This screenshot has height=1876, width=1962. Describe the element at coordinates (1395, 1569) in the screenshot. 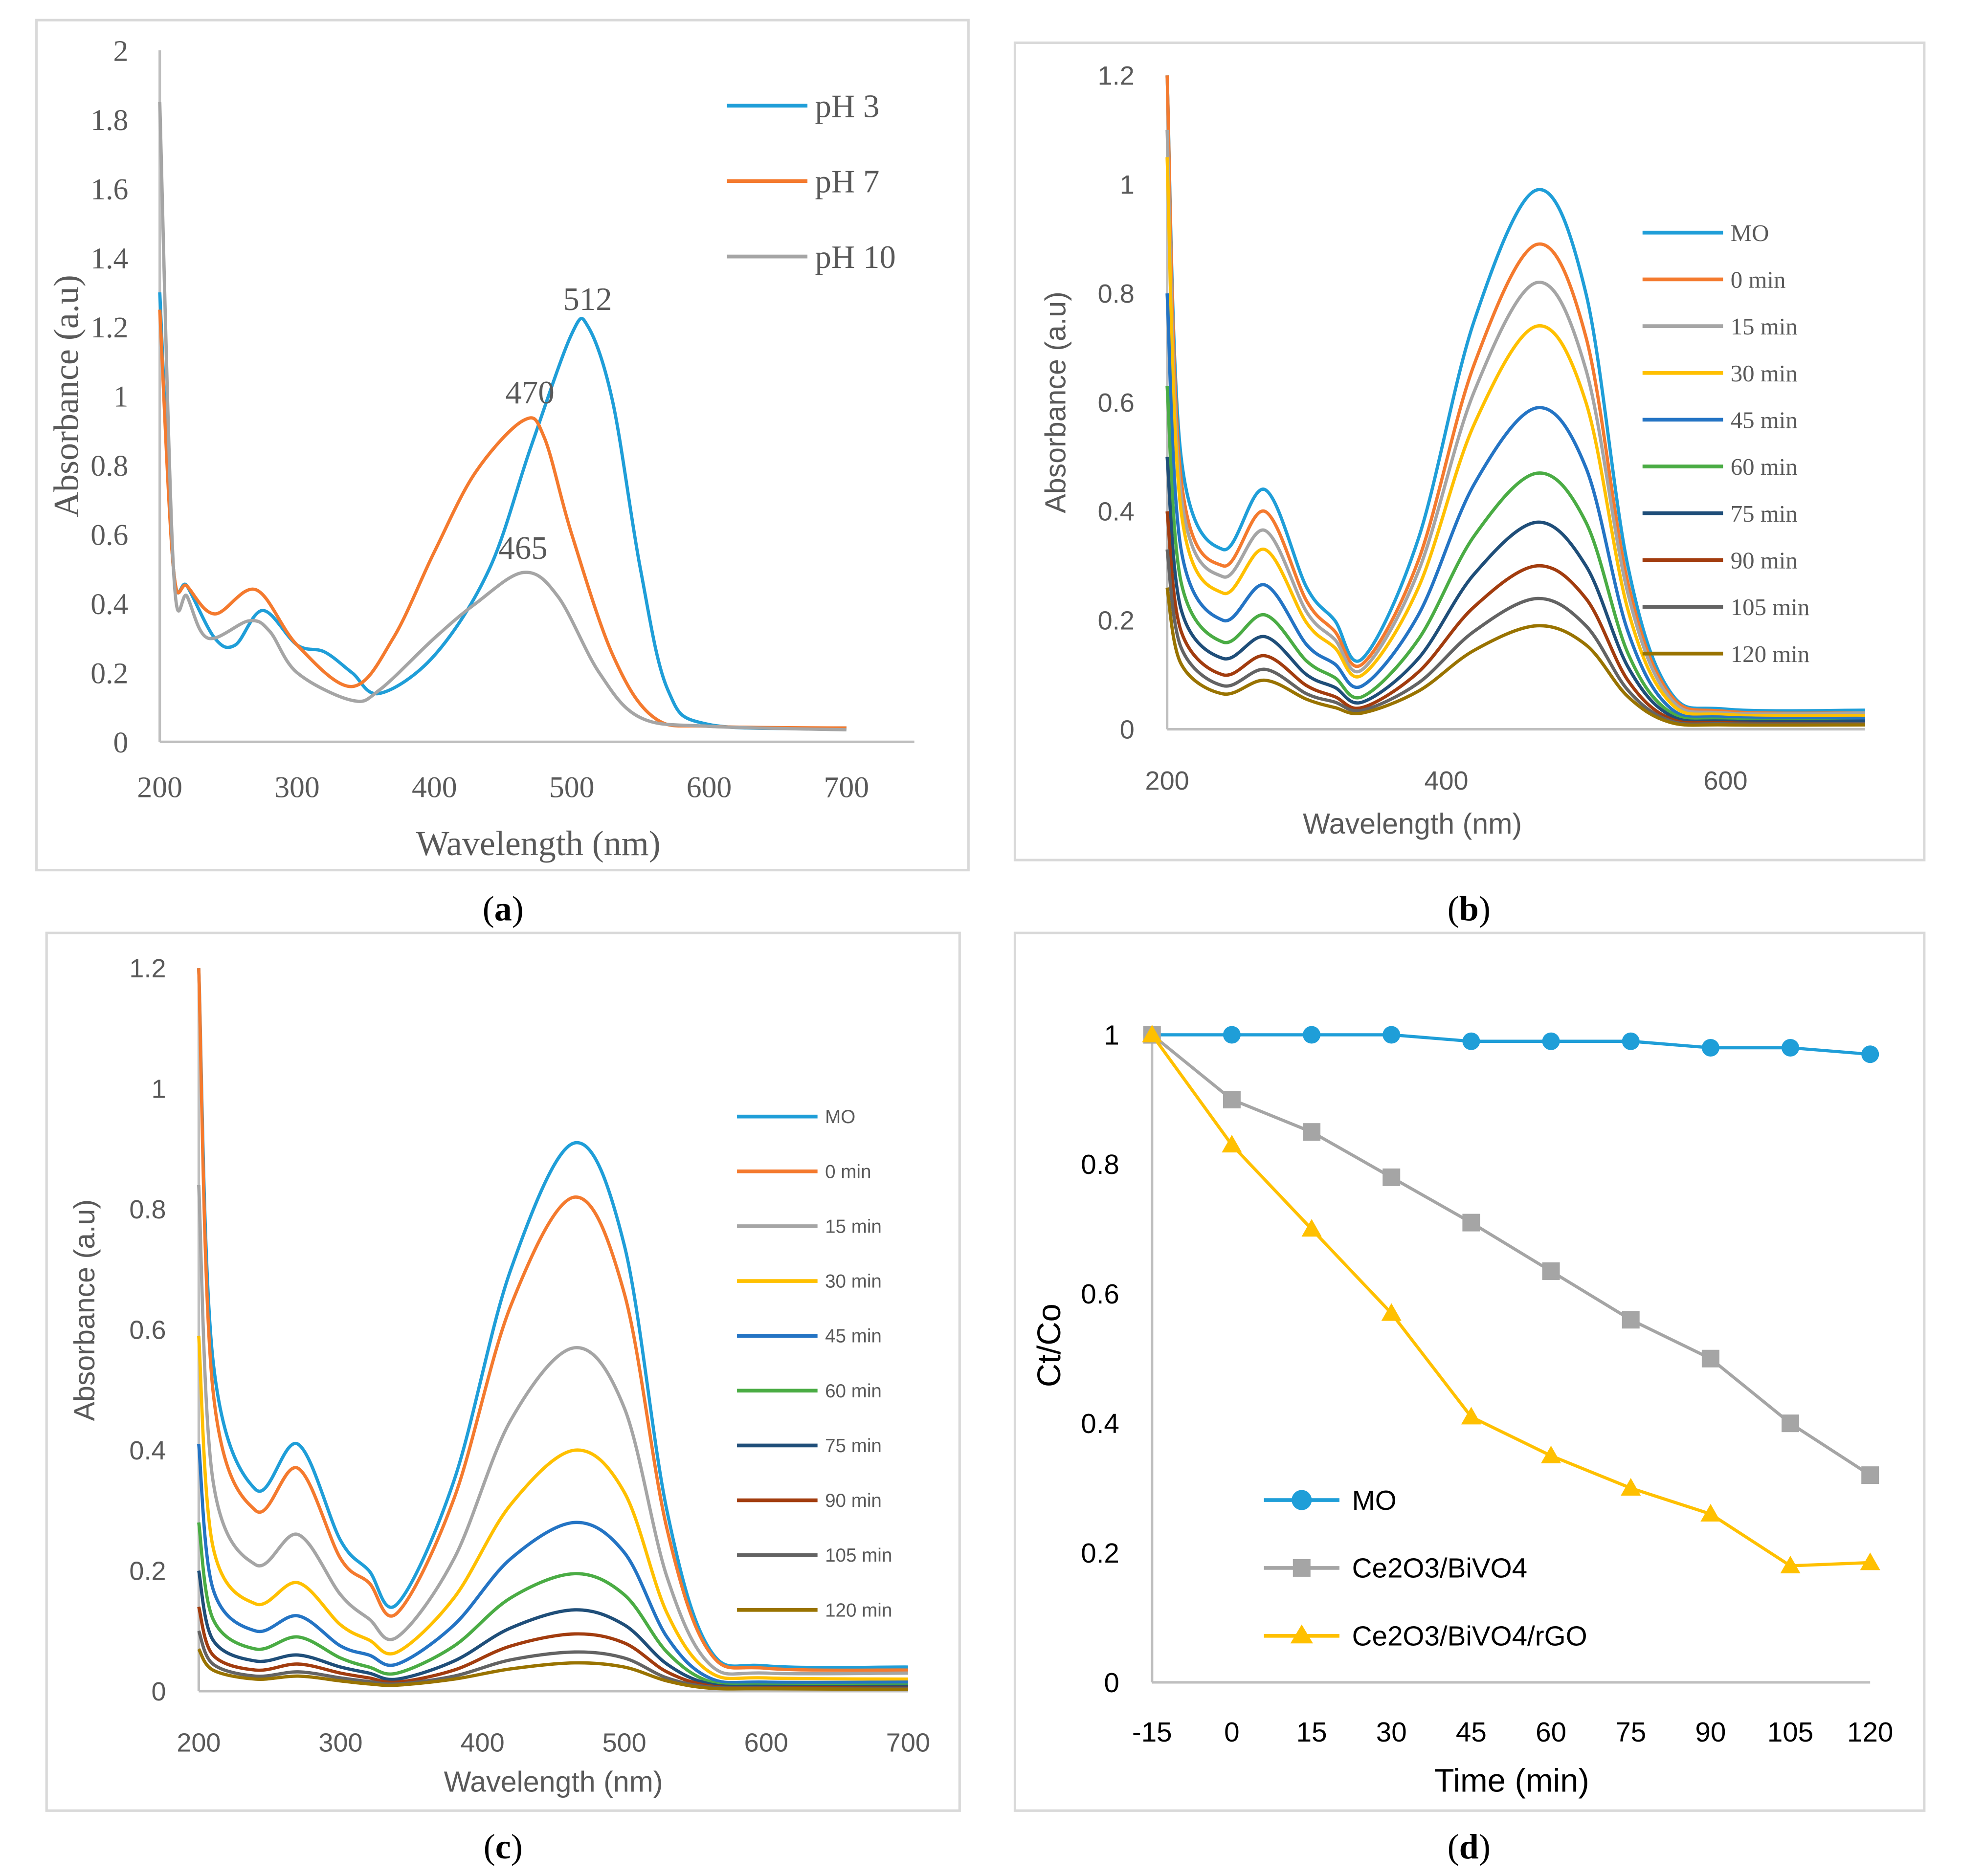

I see `legend-entry: Ce2O3/BiVO4` at that location.